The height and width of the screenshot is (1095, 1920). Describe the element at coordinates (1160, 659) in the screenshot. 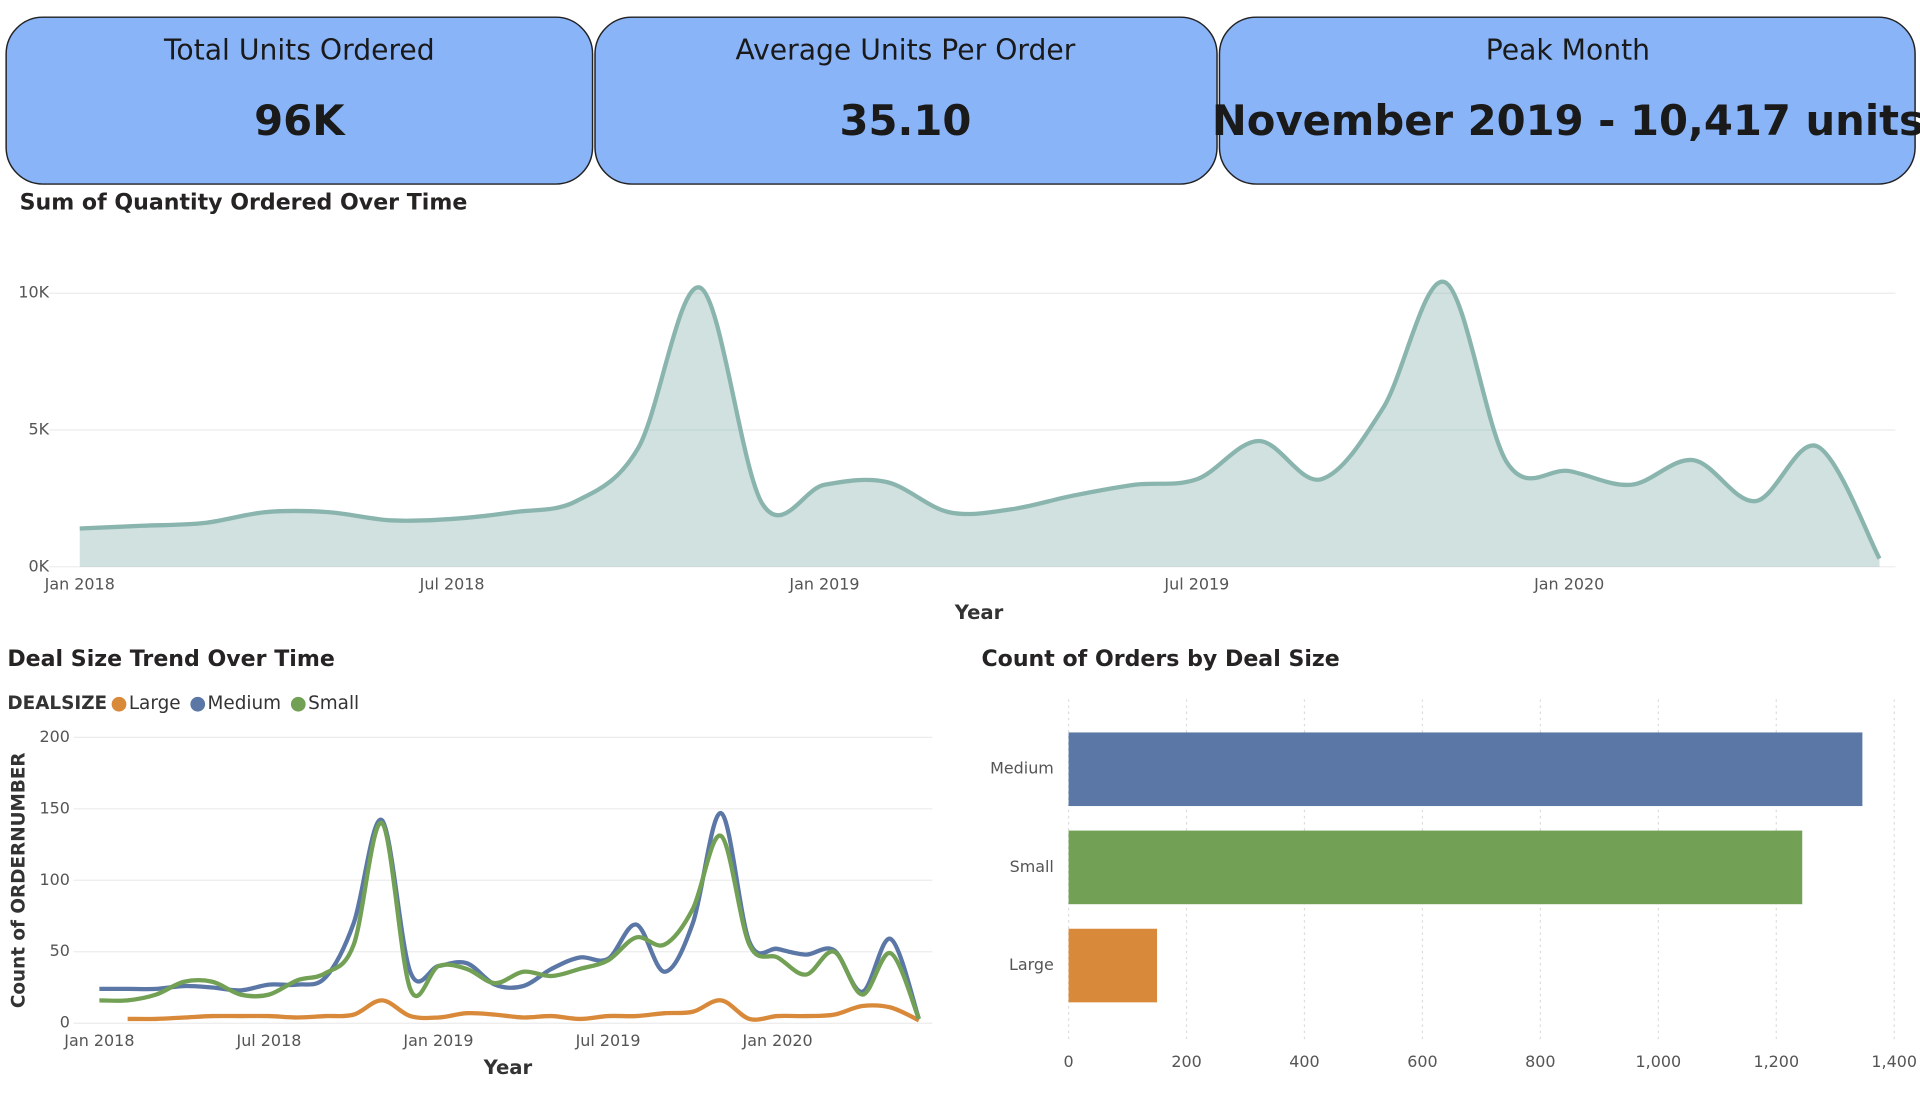

I see `chart-title: Count of Orders by Deal Size` at that location.